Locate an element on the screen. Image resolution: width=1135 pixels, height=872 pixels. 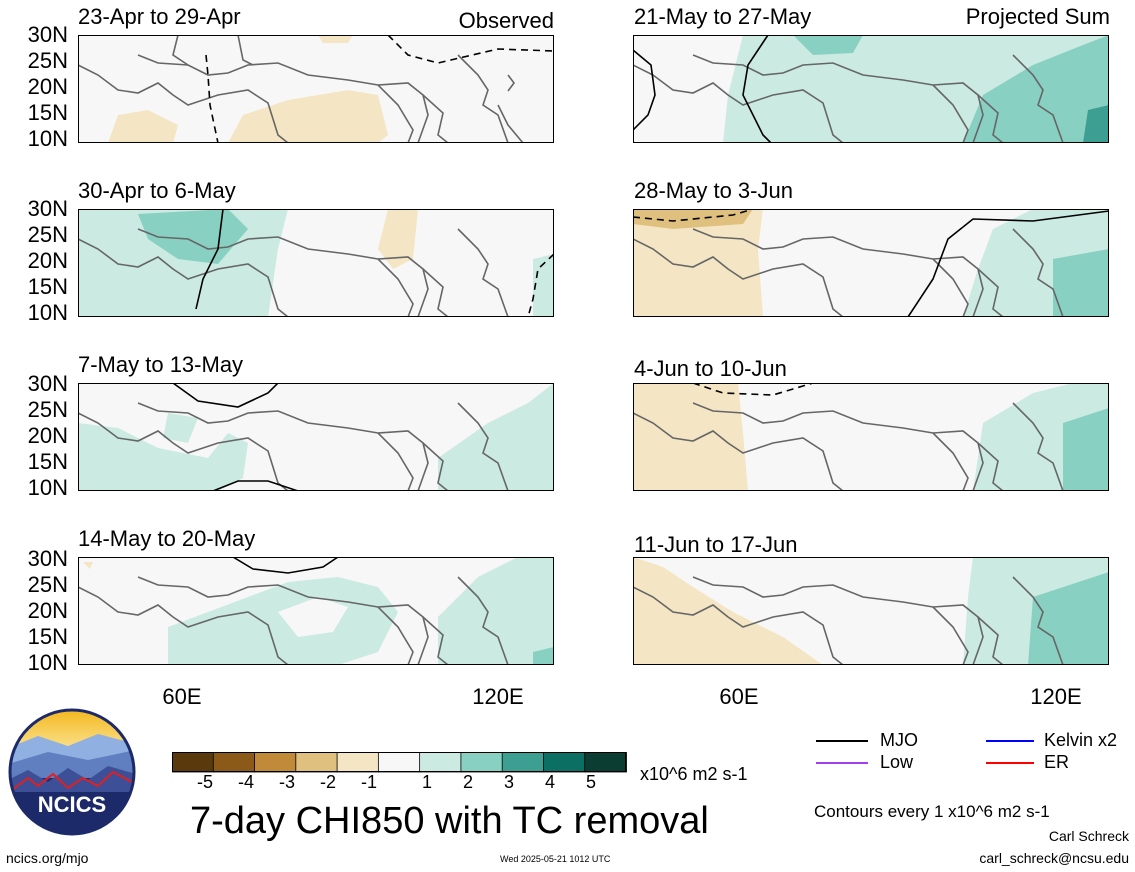
site-link: ncics.org/mjo is located at coordinates (47, 858).